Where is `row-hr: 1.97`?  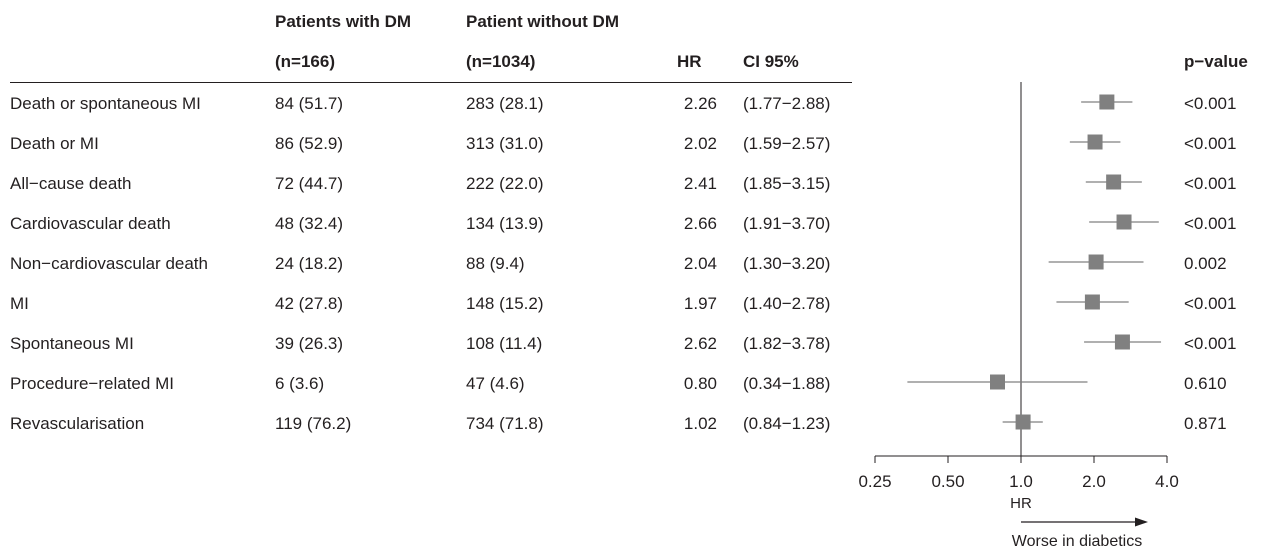
row-hr: 1.97 is located at coordinates (700, 303).